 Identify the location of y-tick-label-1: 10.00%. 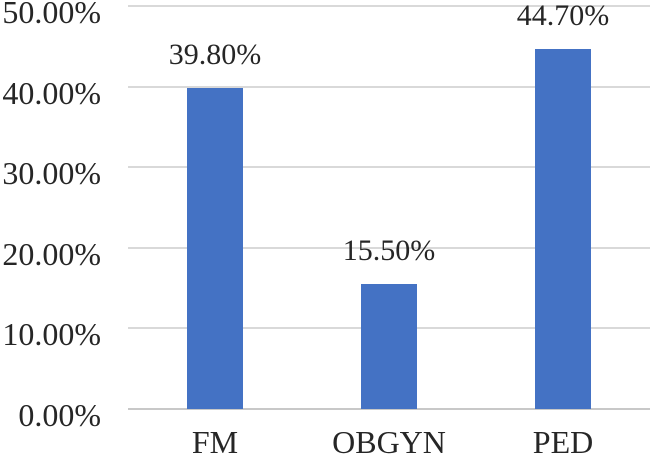
(51, 334).